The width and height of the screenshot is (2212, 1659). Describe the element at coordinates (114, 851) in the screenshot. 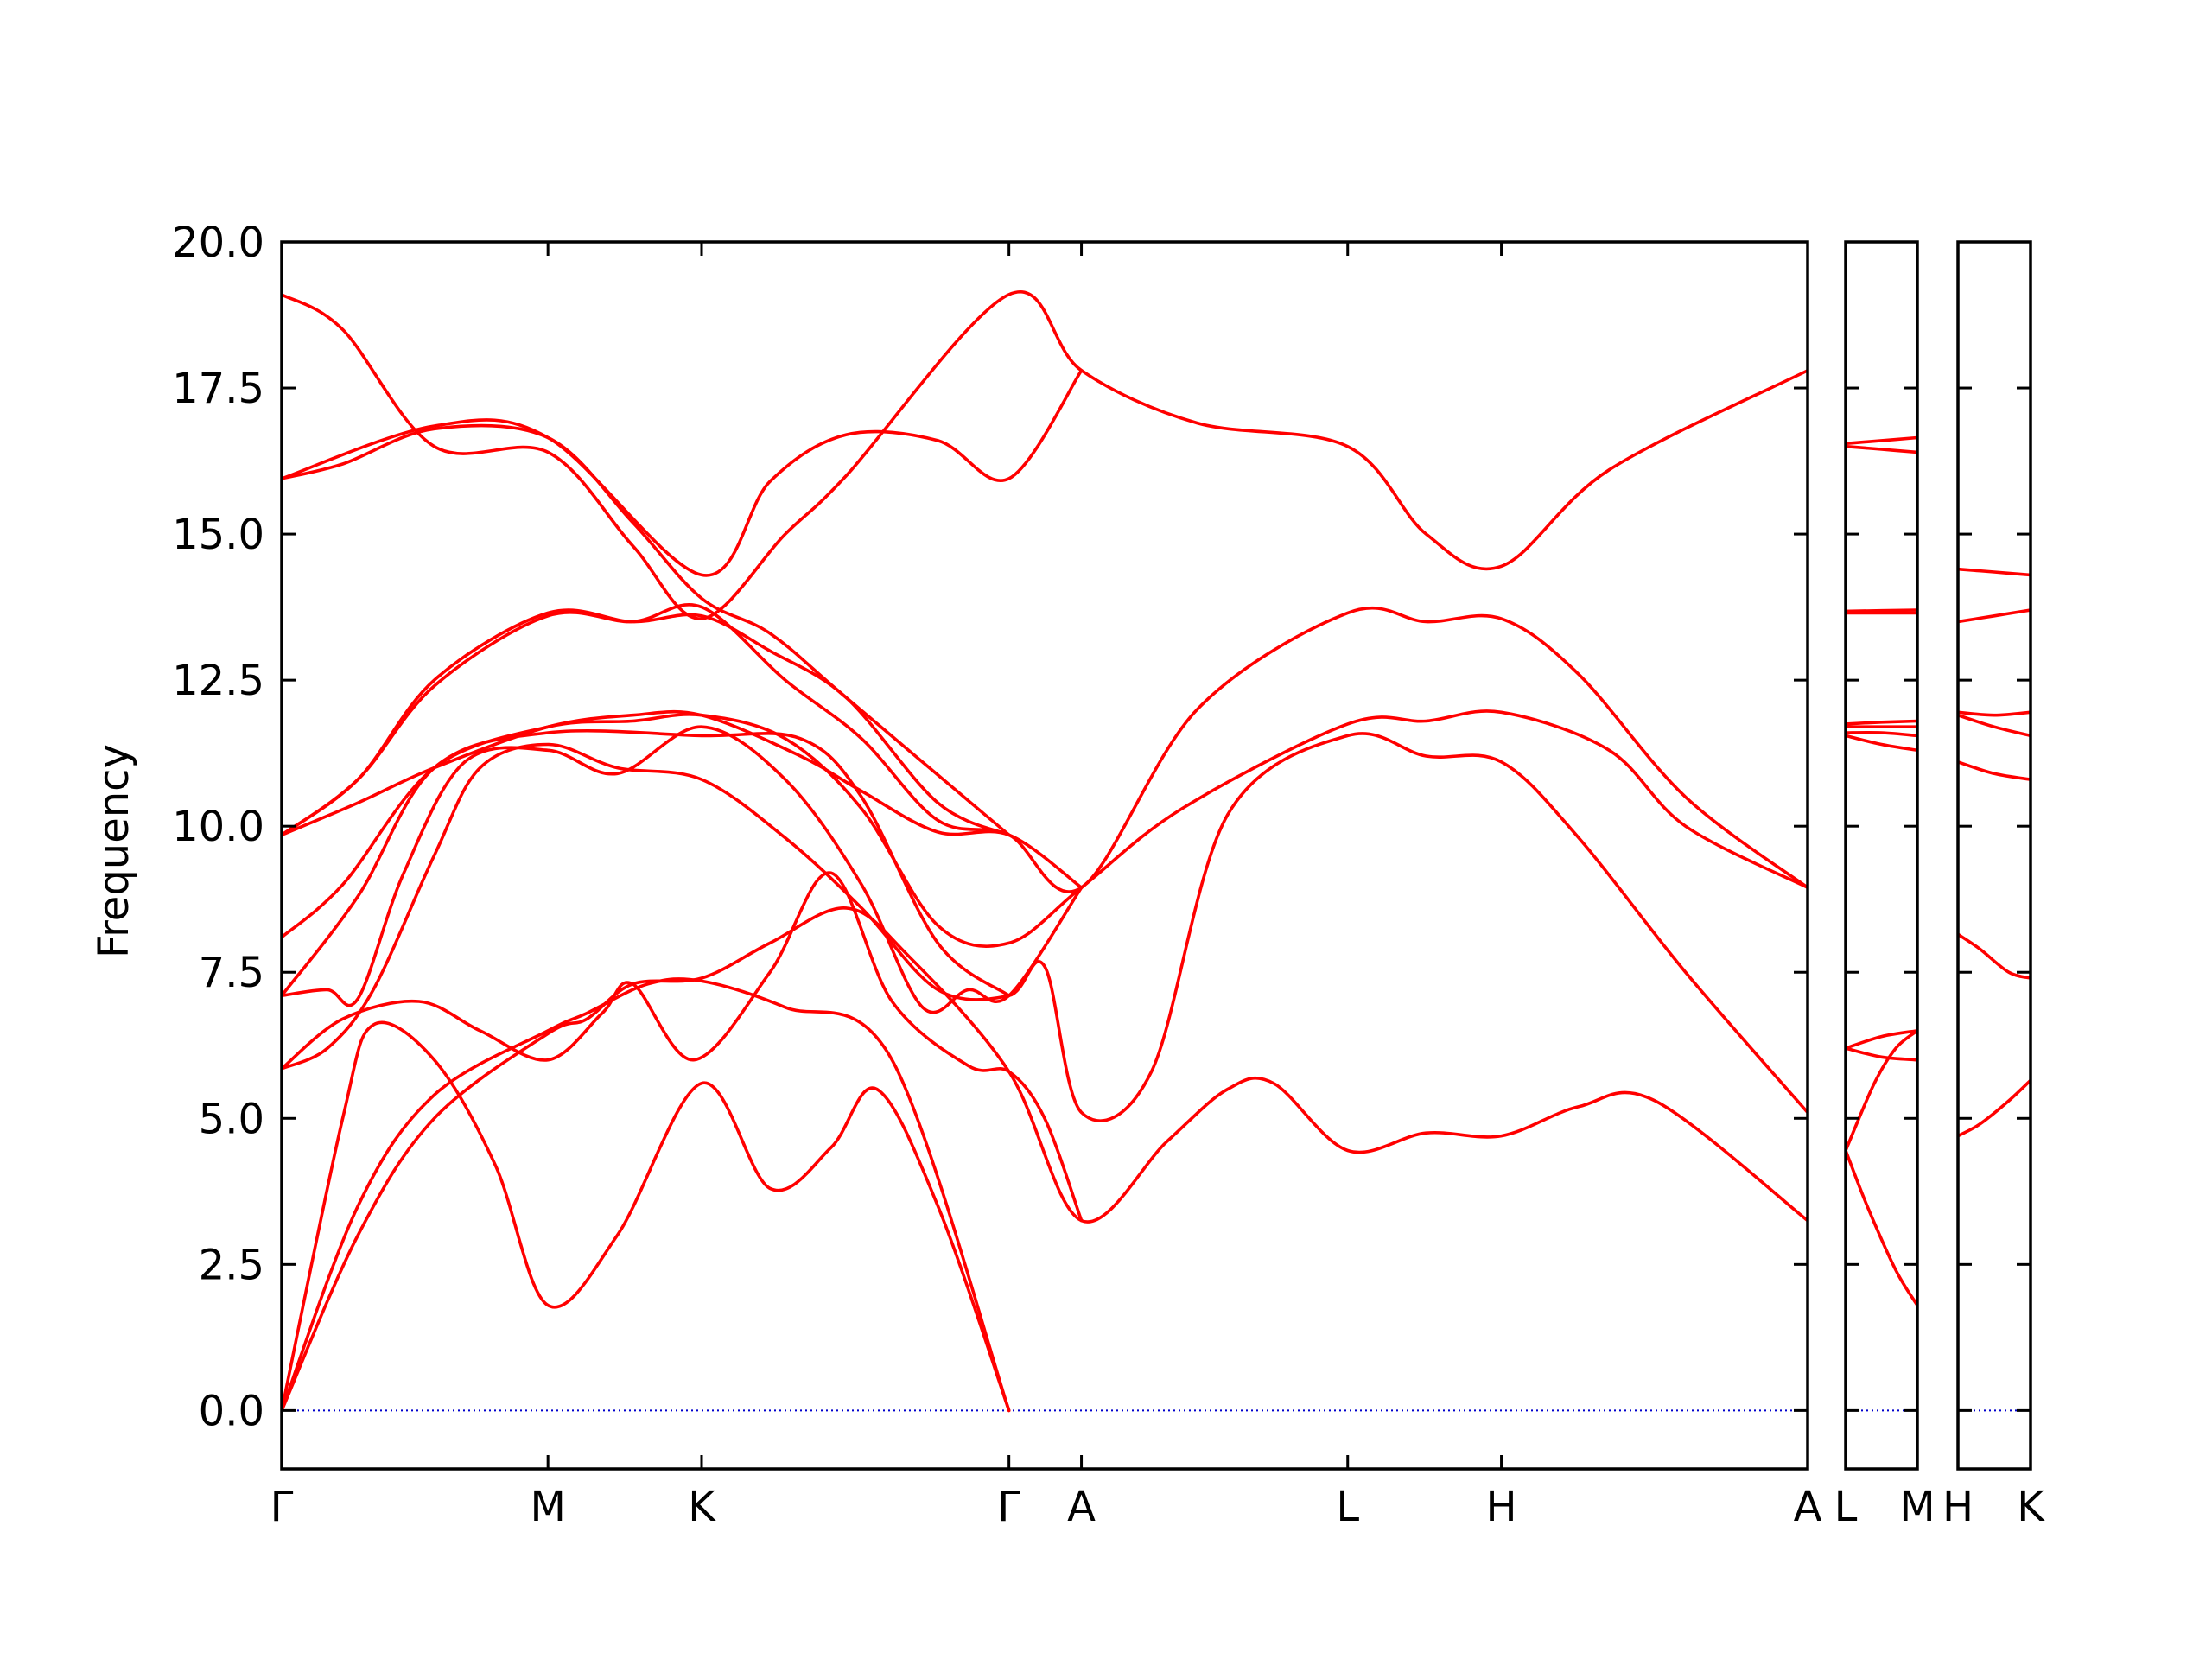

I see `y-axis-label: Frequency` at that location.